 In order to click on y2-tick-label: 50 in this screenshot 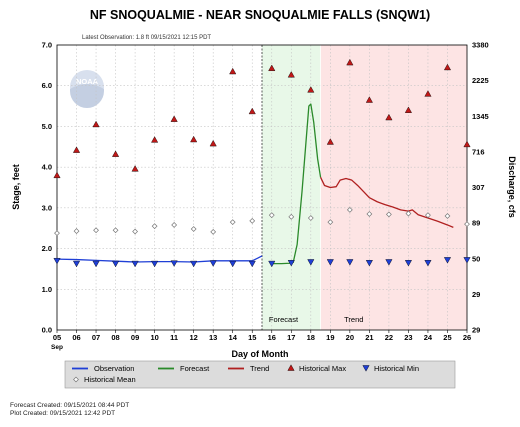, I will do `click(476, 258)`.